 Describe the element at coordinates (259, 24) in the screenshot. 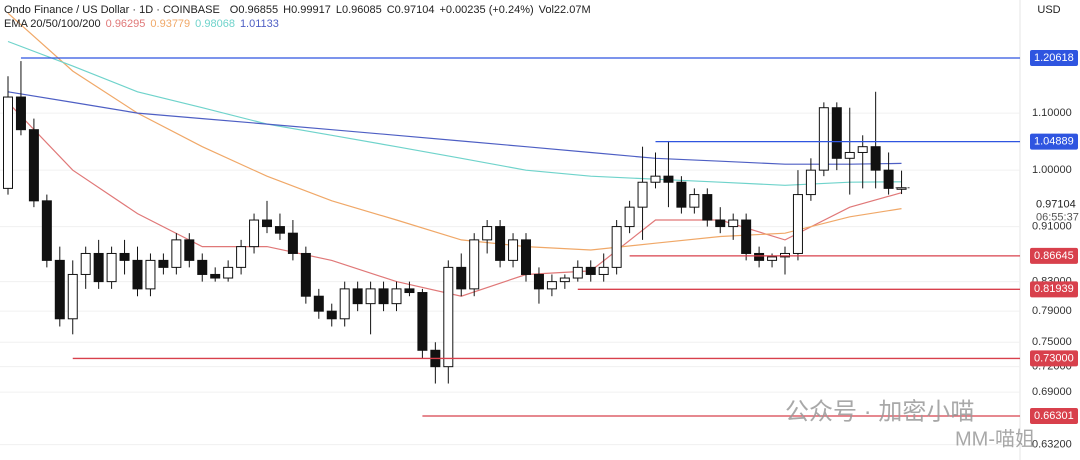

I see `legend-value: 1.01133` at that location.